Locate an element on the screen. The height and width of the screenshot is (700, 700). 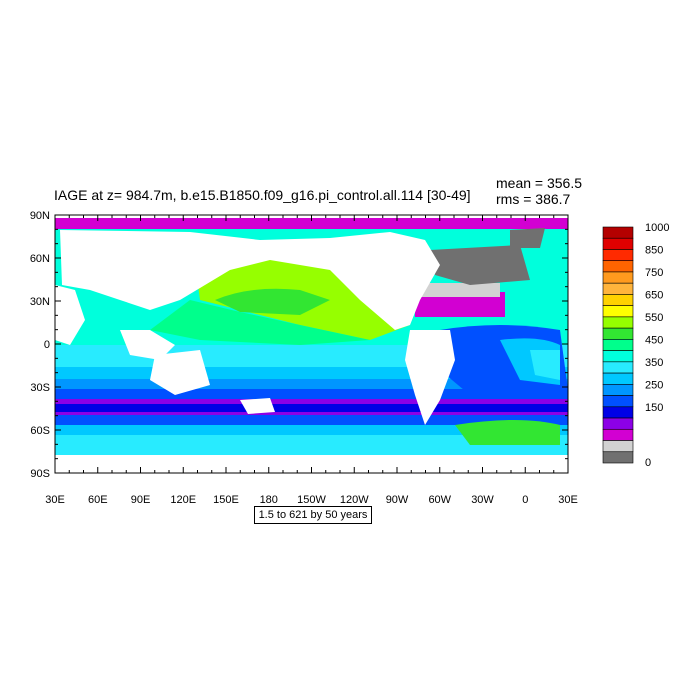
satl-lb is located at coordinates (545, 365).